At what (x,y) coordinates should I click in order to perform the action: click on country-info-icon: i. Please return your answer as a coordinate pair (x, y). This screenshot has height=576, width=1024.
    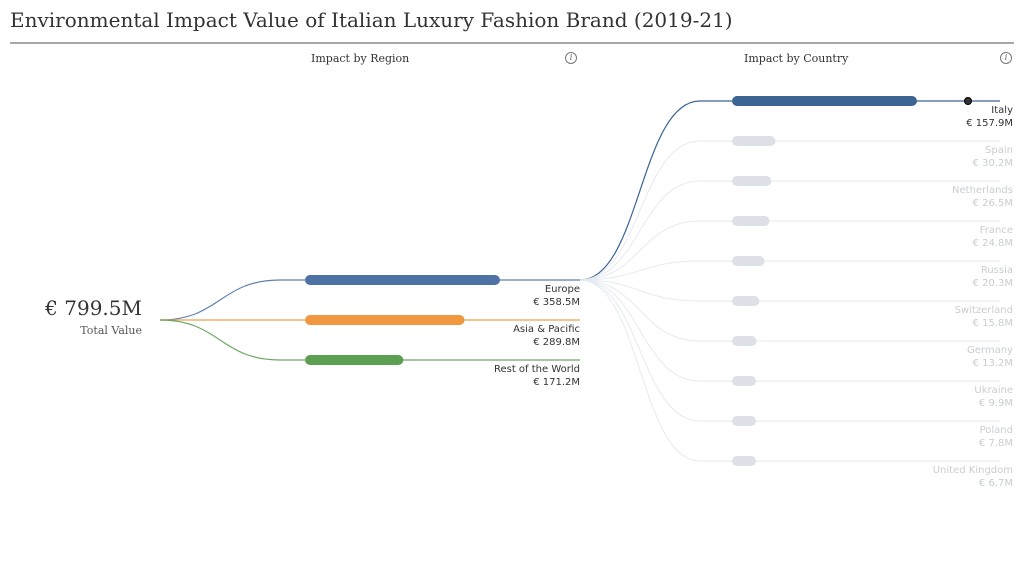
    Looking at the image, I should click on (1006, 58).